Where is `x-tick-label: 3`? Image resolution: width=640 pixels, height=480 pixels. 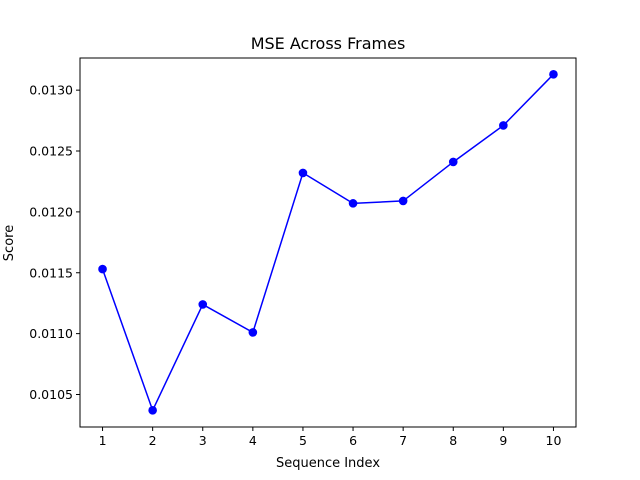 x-tick-label: 3 is located at coordinates (203, 440).